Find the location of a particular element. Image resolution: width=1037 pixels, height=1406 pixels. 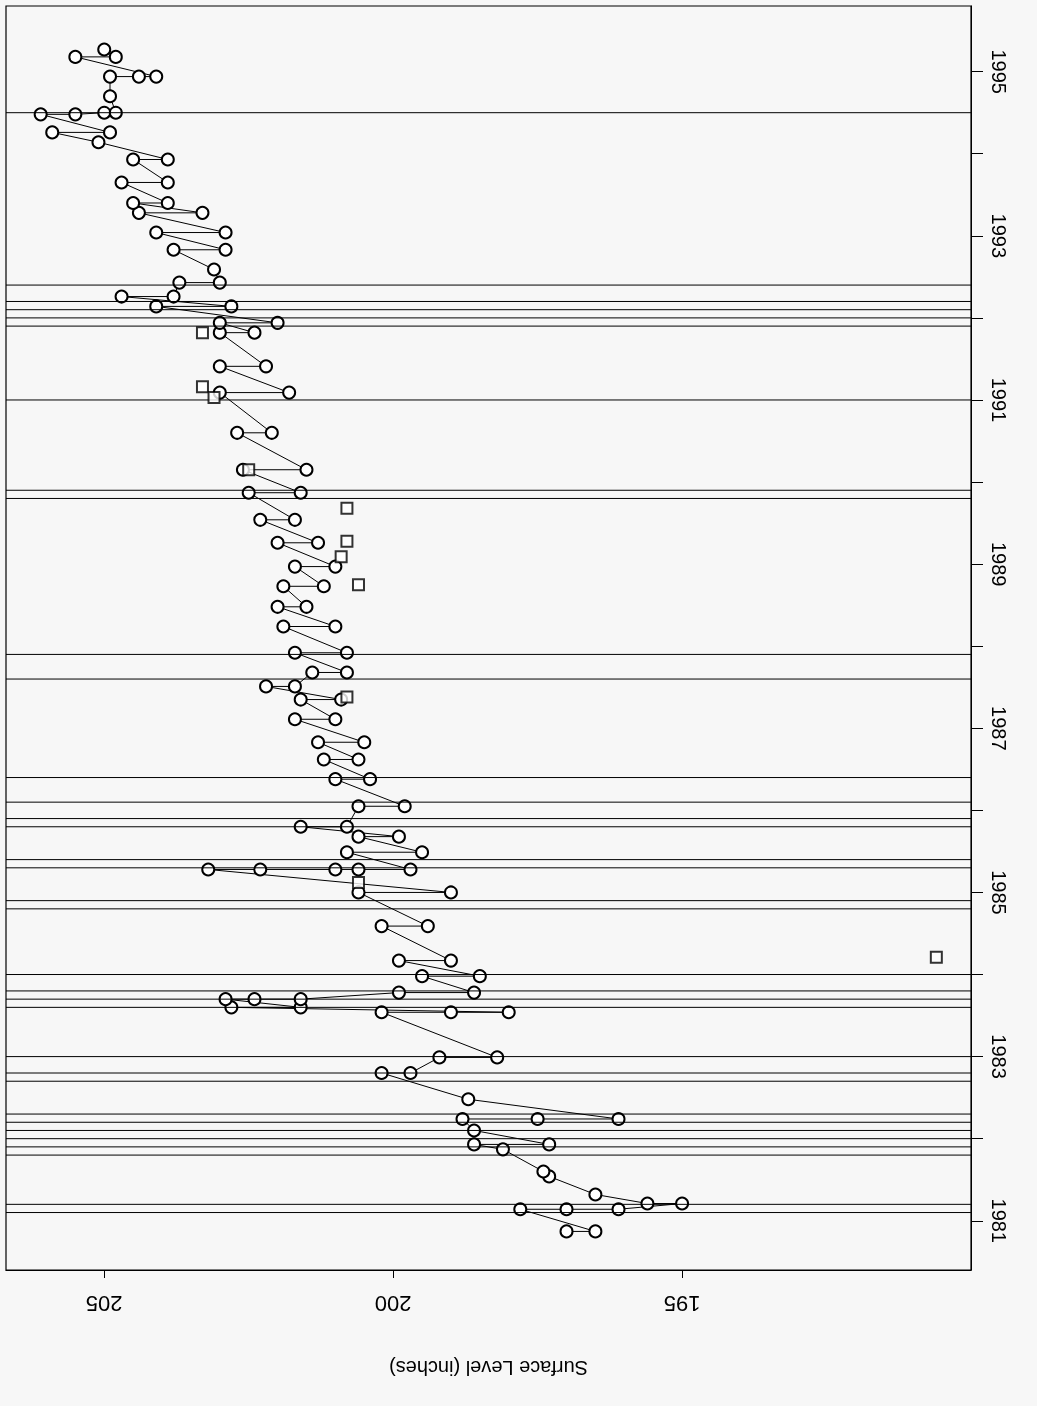

y-tick-label: 1981 is located at coordinates (999, 1220).